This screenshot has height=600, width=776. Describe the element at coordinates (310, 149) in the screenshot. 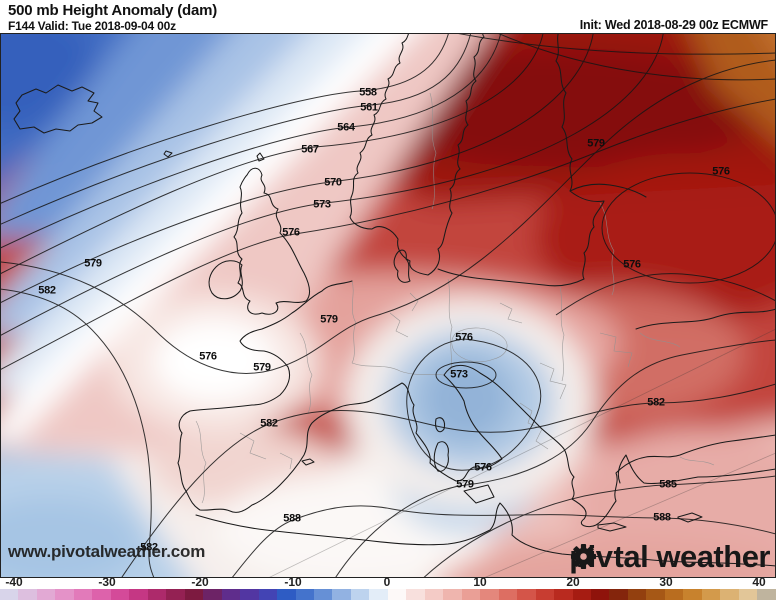

I see `contour-label: 567` at that location.